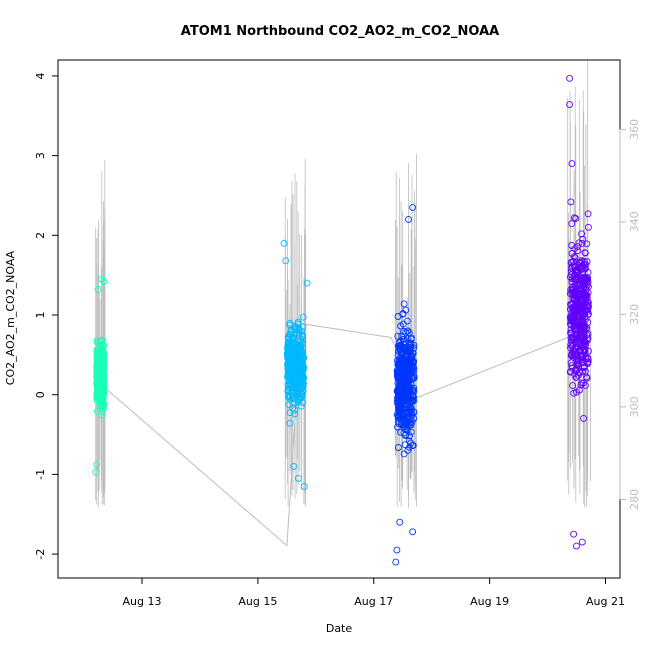 The height and width of the screenshot is (650, 650). I want to click on y-tick-label: 0, so click(40, 394).